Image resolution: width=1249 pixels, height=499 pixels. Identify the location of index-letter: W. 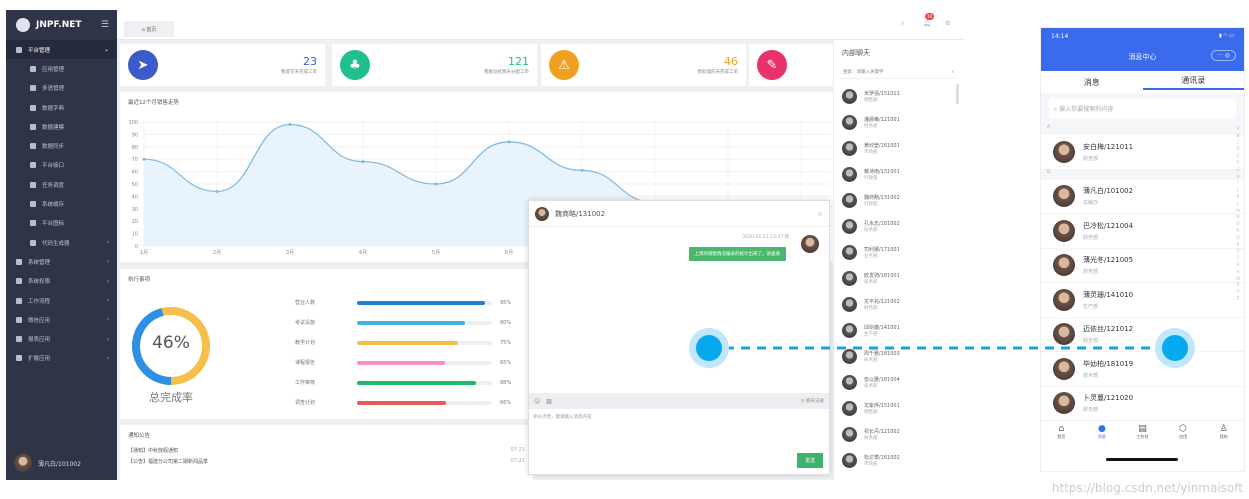
(1238, 278).